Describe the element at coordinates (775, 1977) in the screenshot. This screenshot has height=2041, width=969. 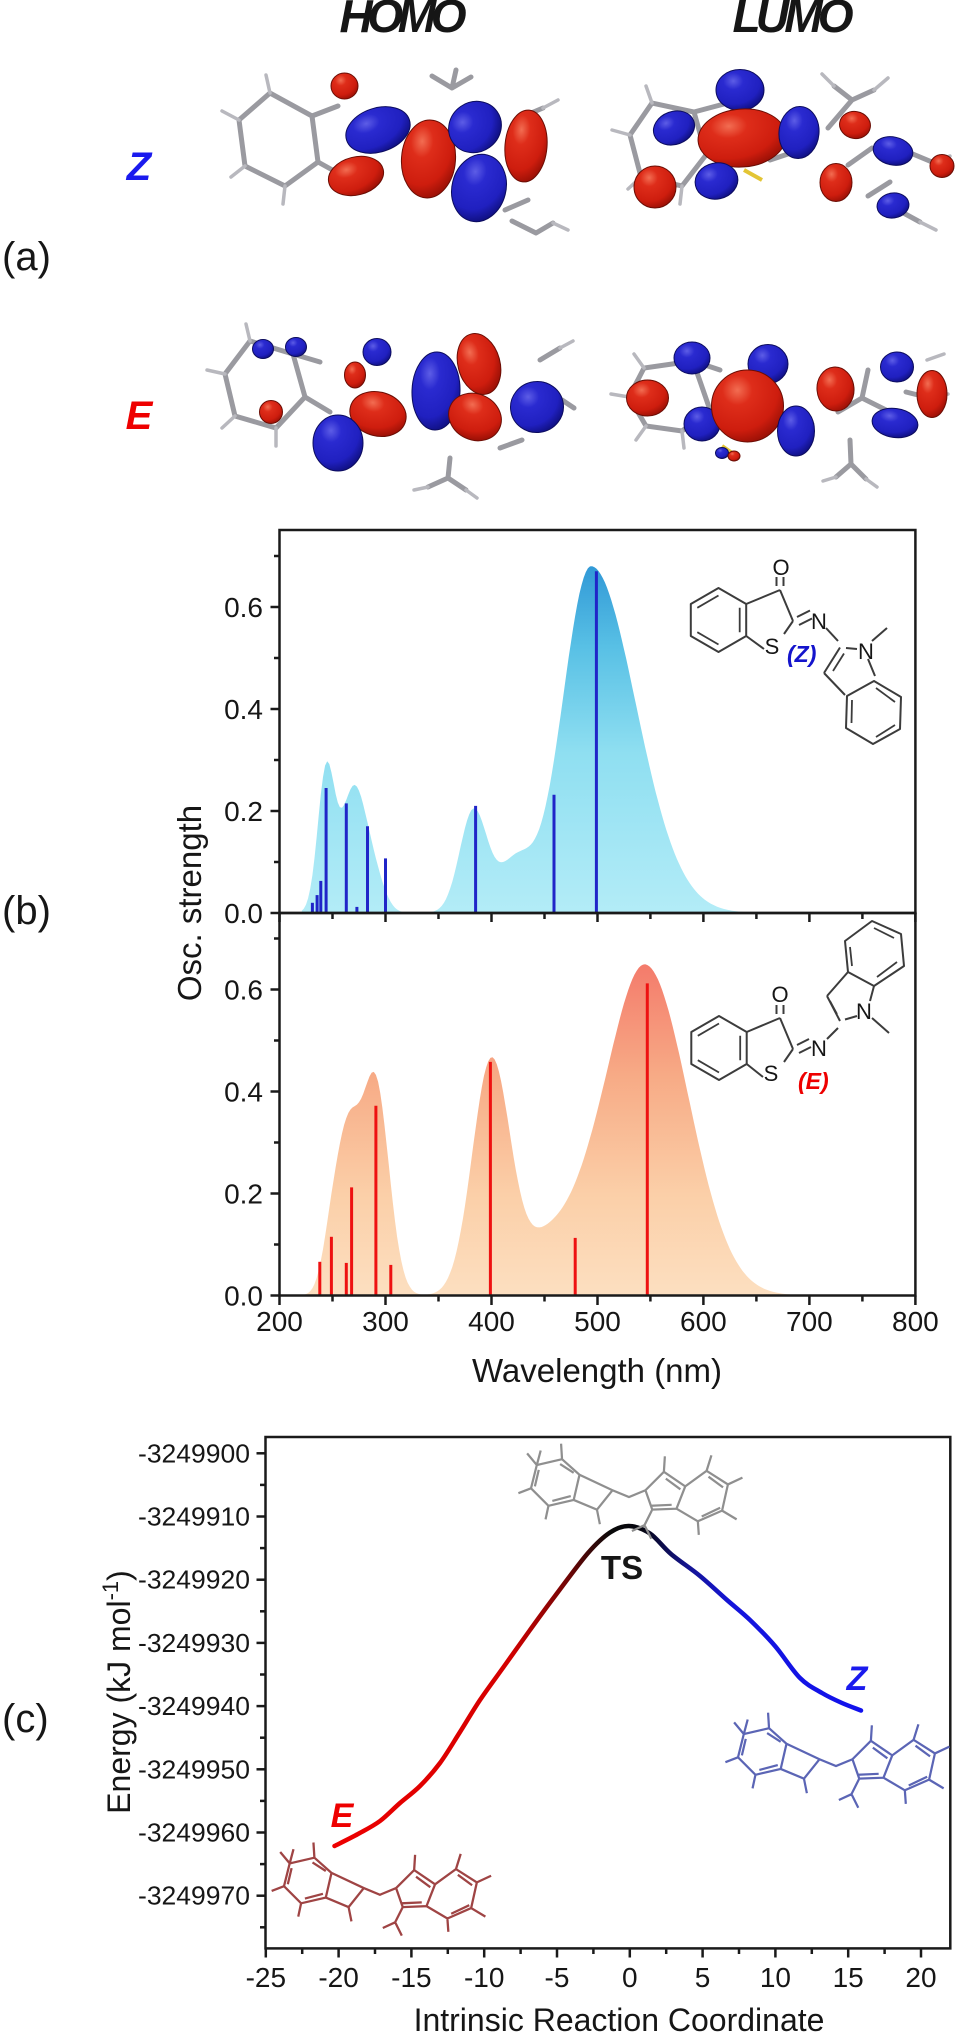
I see `svg-text: 10` at that location.